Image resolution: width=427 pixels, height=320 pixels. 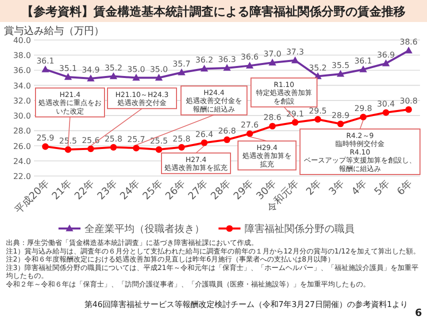 What do you see at coordinates (136, 139) in the screenshot?
I see `data-label: 25.7` at bounding box center [136, 139].